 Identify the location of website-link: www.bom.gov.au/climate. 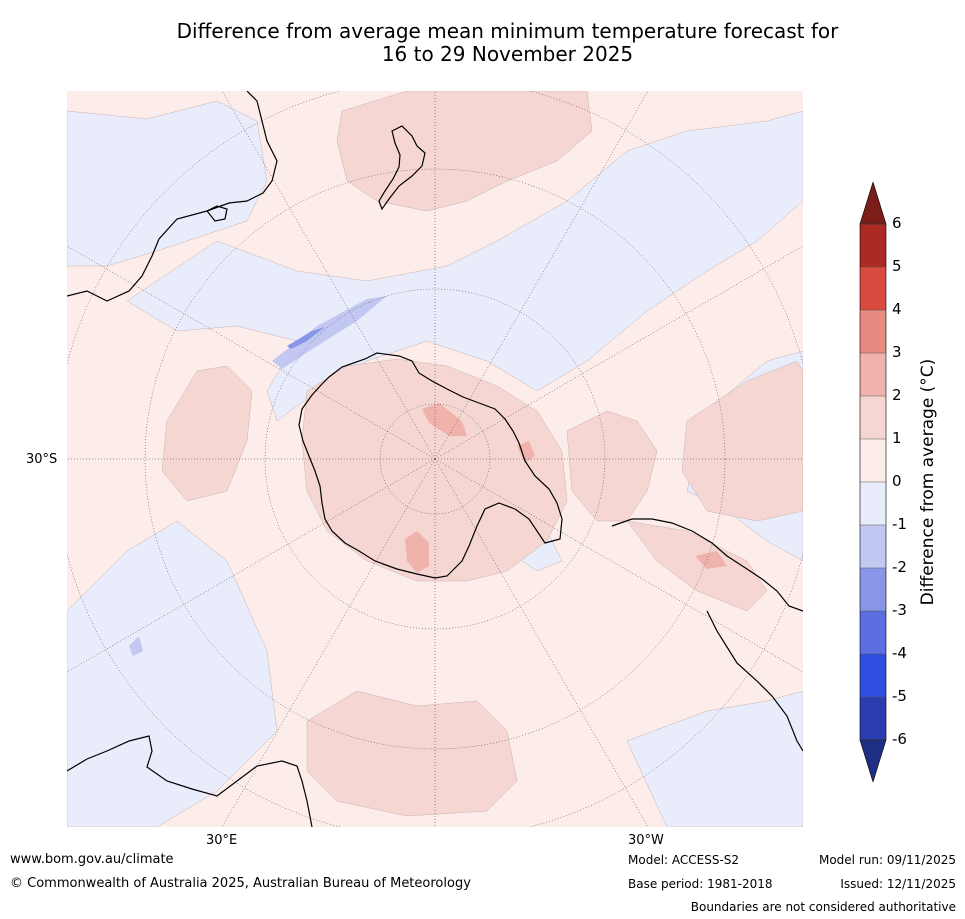
(92, 859).